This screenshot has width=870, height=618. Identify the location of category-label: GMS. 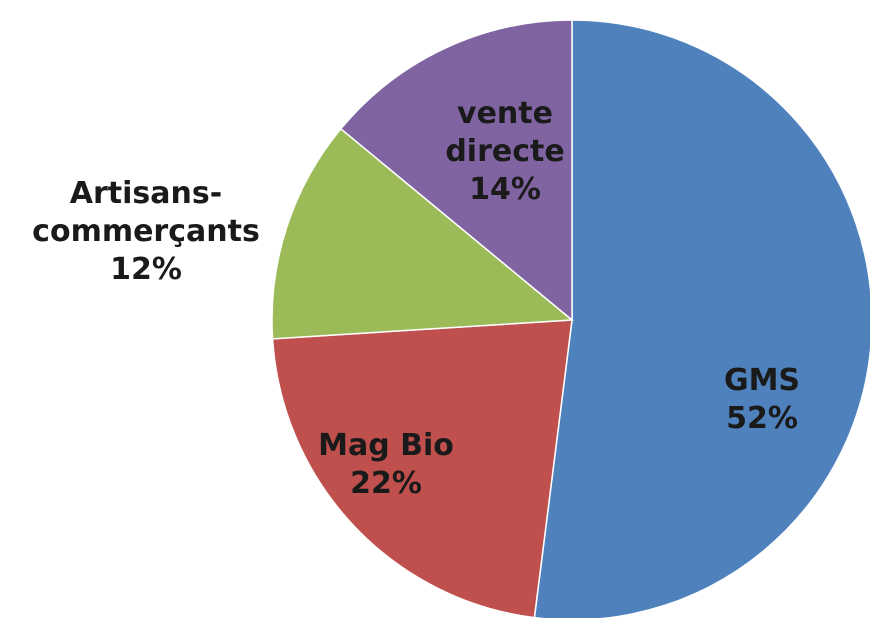
(762, 380).